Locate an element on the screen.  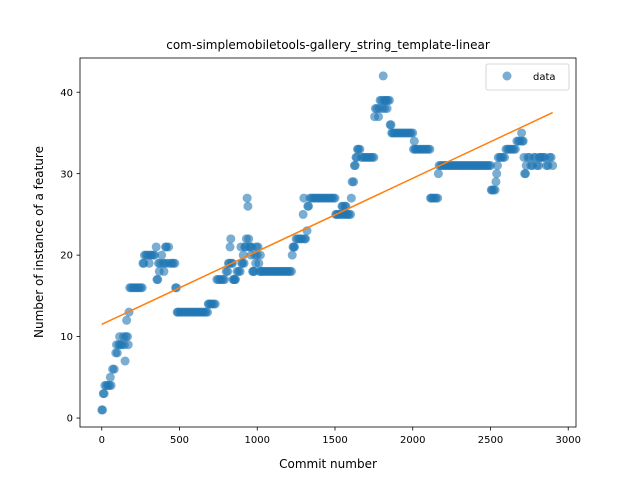
legend-label-data: data is located at coordinates (544, 77).